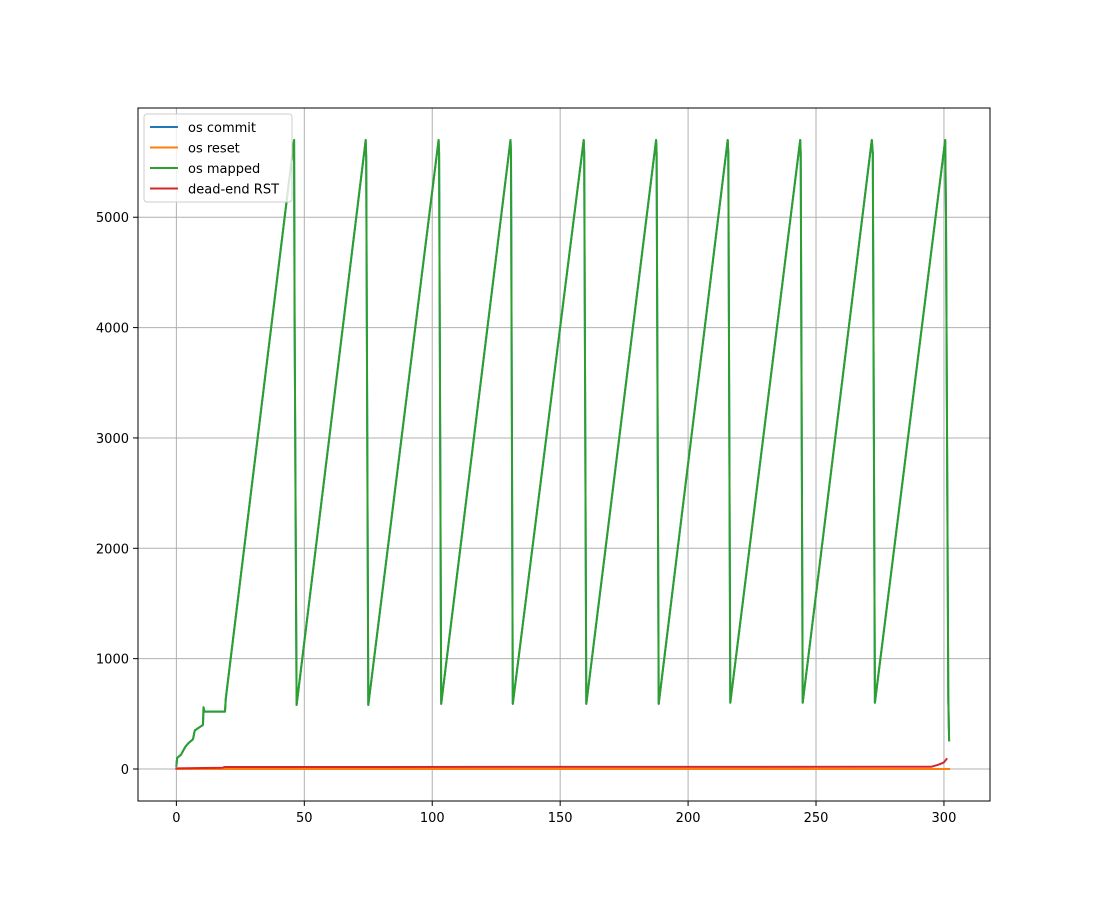  What do you see at coordinates (112, 660) in the screenshot?
I see `y-tick-label: 1000` at bounding box center [112, 660].